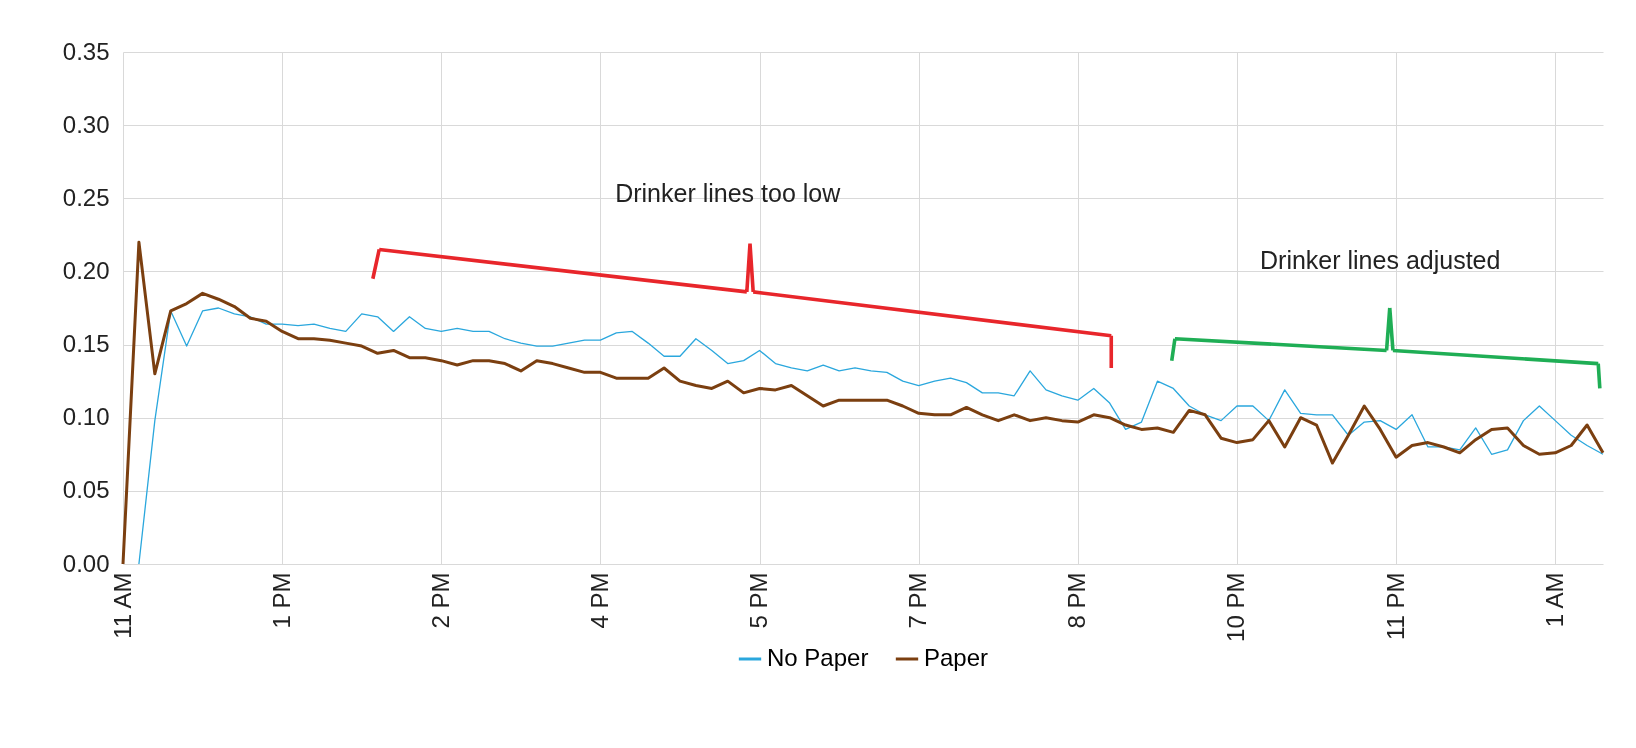  What do you see at coordinates (440, 600) in the screenshot?
I see `x-tick-label: 2 PM` at bounding box center [440, 600].